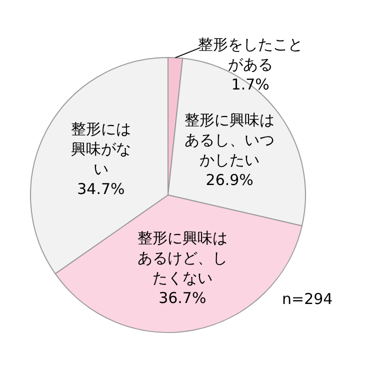  I want to click on data-label: 36.7%, so click(182, 298).